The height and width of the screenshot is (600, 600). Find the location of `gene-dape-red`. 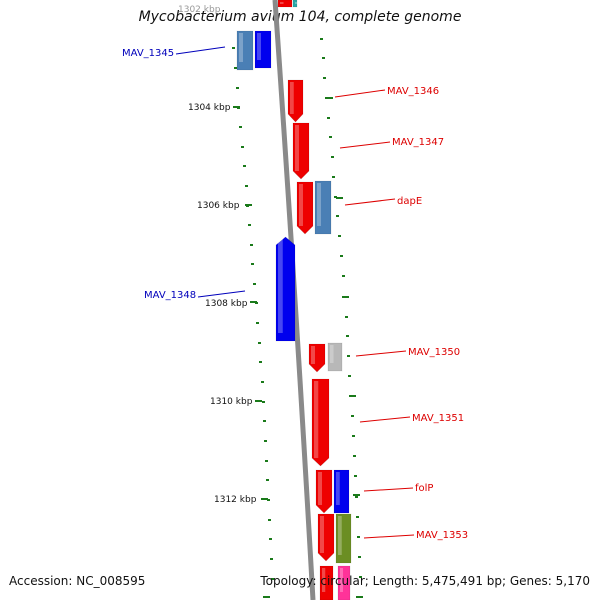

gene-dape-red is located at coordinates (305, 208).